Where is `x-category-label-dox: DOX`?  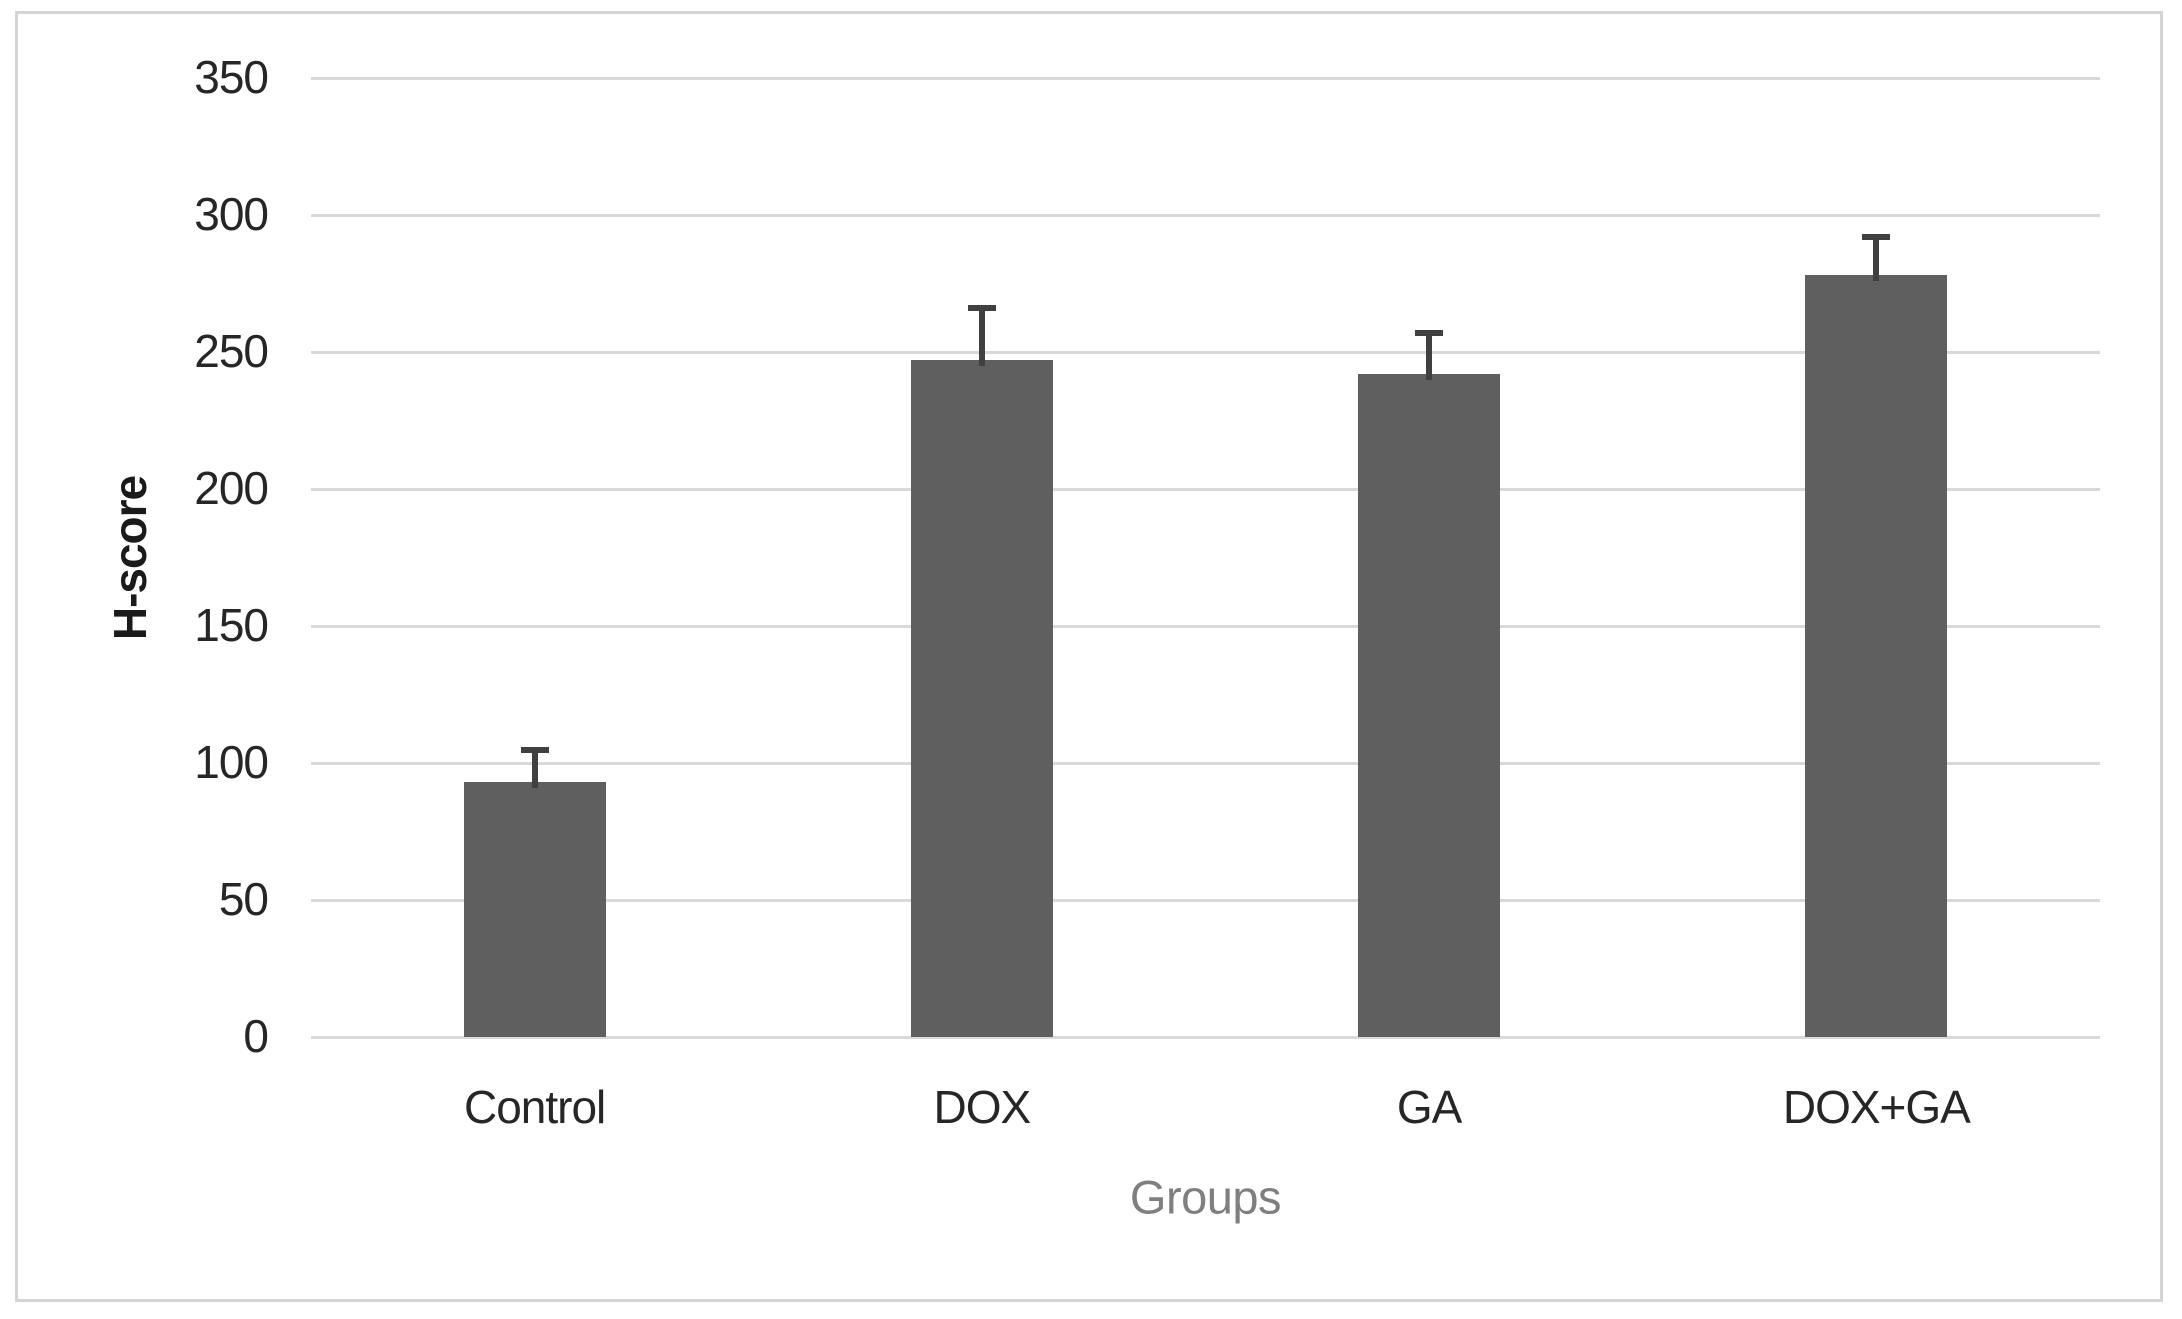 x-category-label-dox: DOX is located at coordinates (982, 1107).